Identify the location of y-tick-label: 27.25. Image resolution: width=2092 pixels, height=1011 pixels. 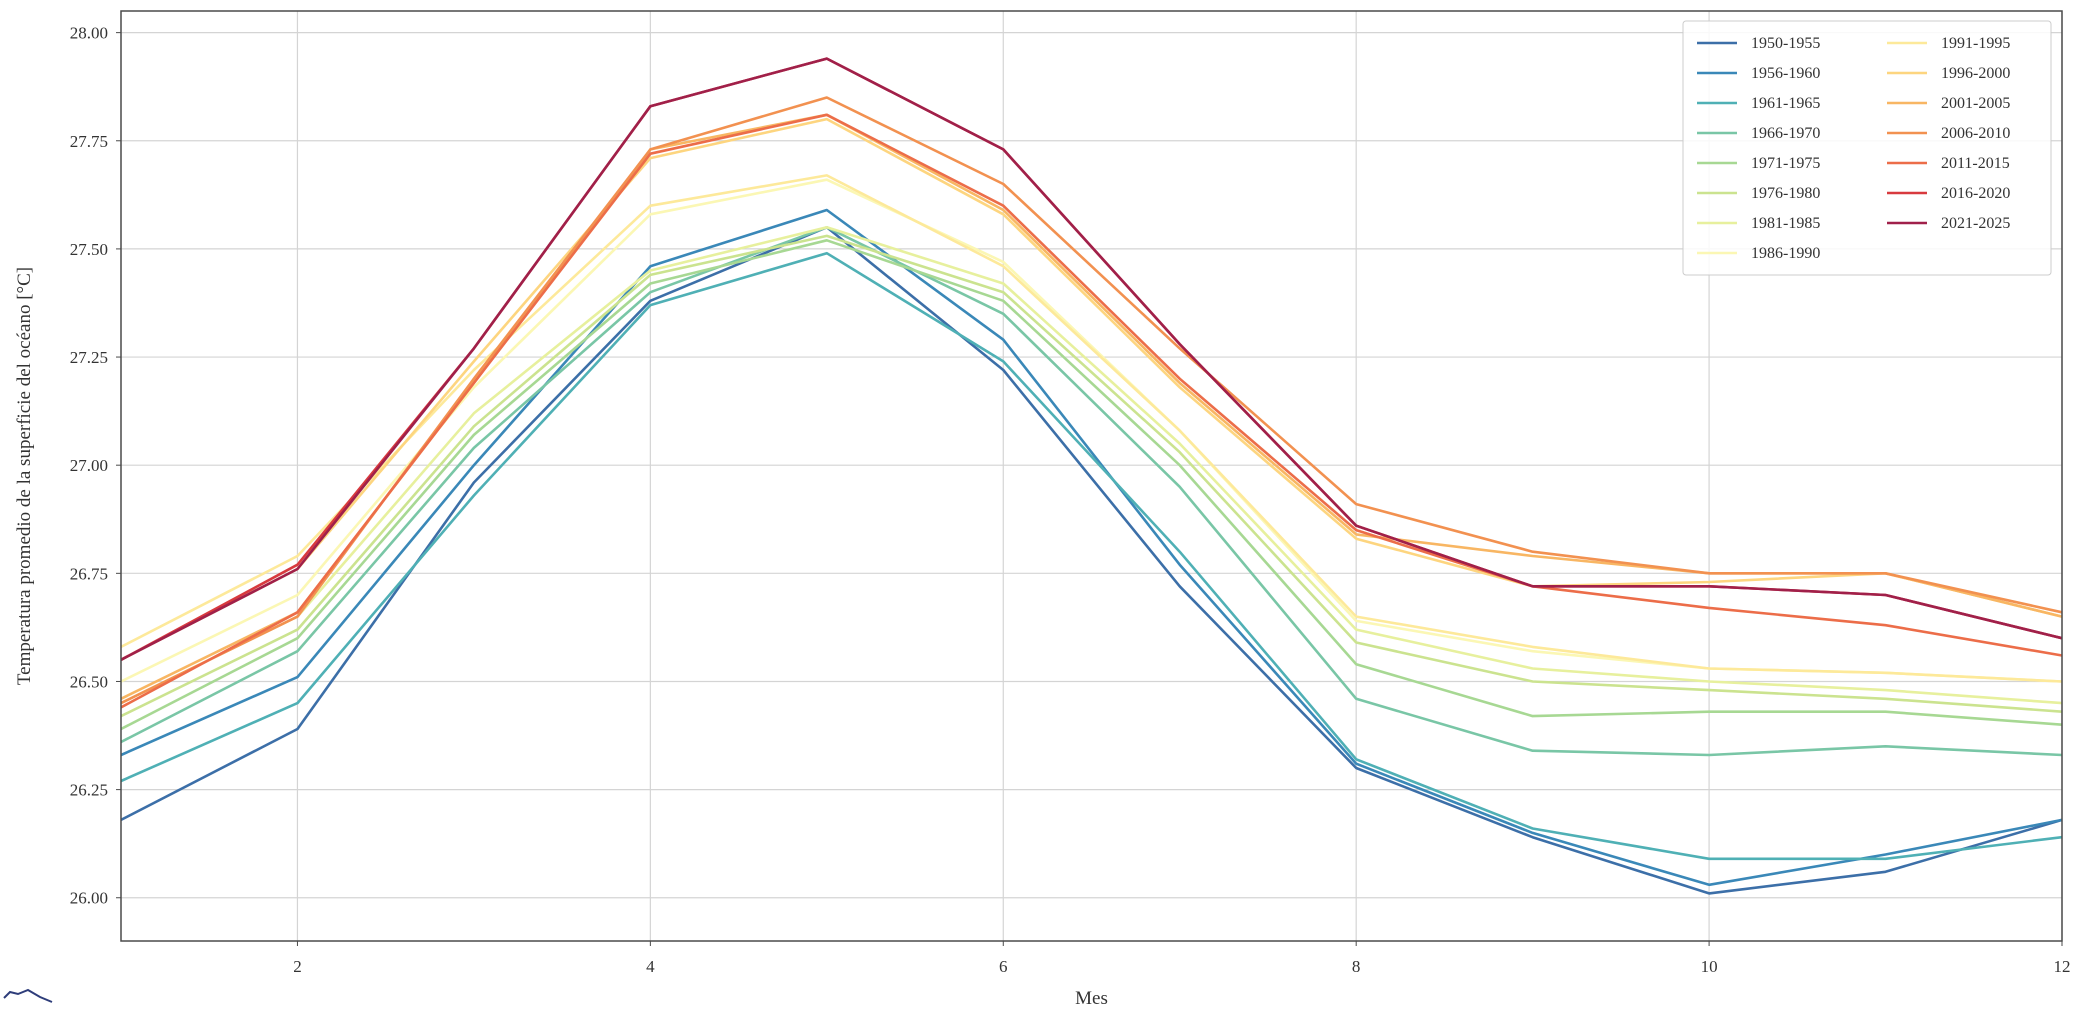
(89, 357).